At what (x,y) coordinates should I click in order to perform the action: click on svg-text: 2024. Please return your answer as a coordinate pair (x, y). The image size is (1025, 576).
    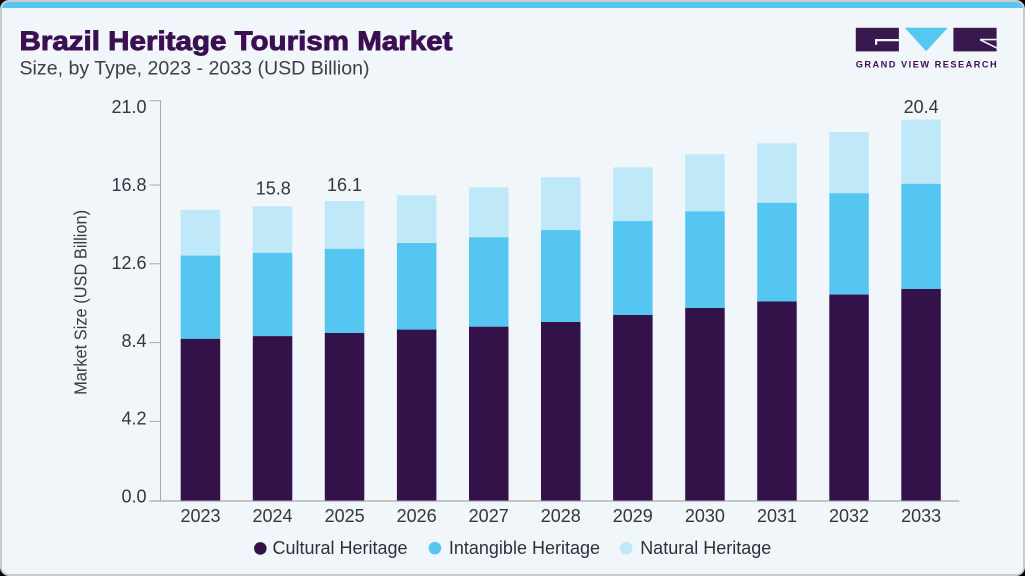
    Looking at the image, I should click on (272, 516).